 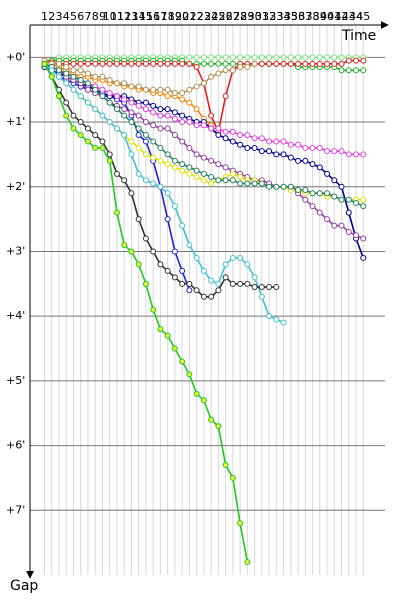 What do you see at coordinates (255, 16) in the screenshot?
I see `x-tick-label: 30` at bounding box center [255, 16].